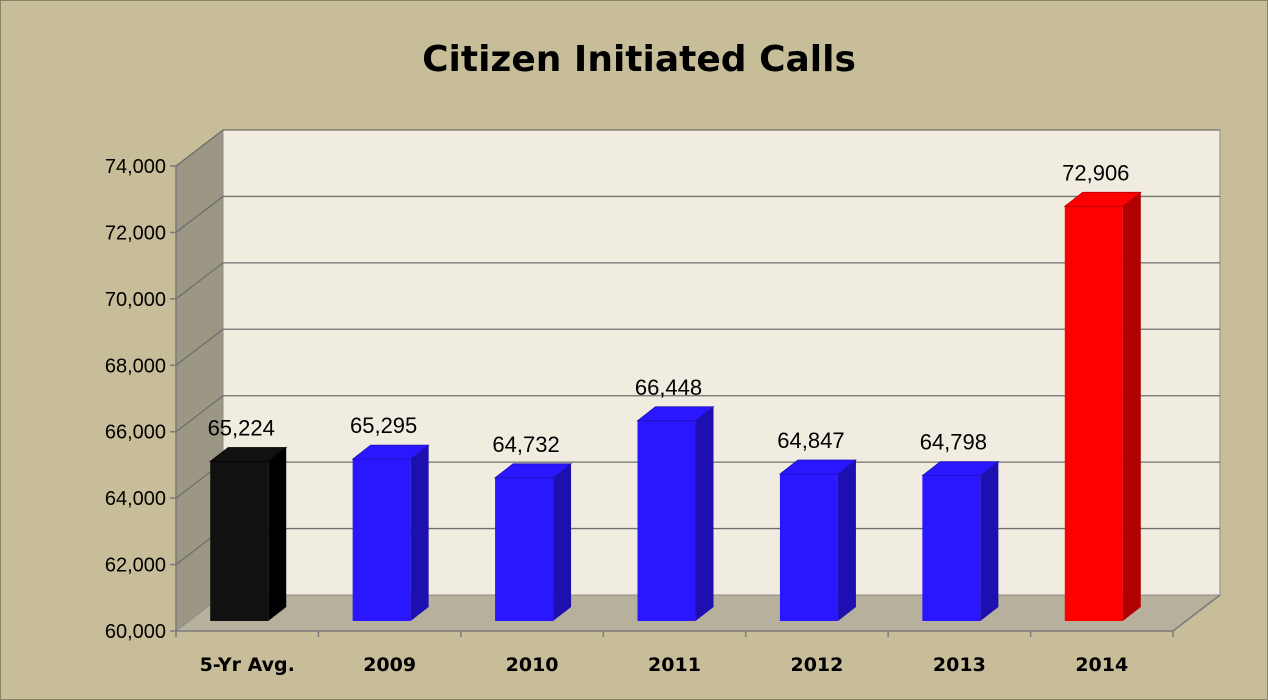 The width and height of the screenshot is (1268, 700). What do you see at coordinates (532, 665) in the screenshot?
I see `x-tick-label: 2010` at bounding box center [532, 665].